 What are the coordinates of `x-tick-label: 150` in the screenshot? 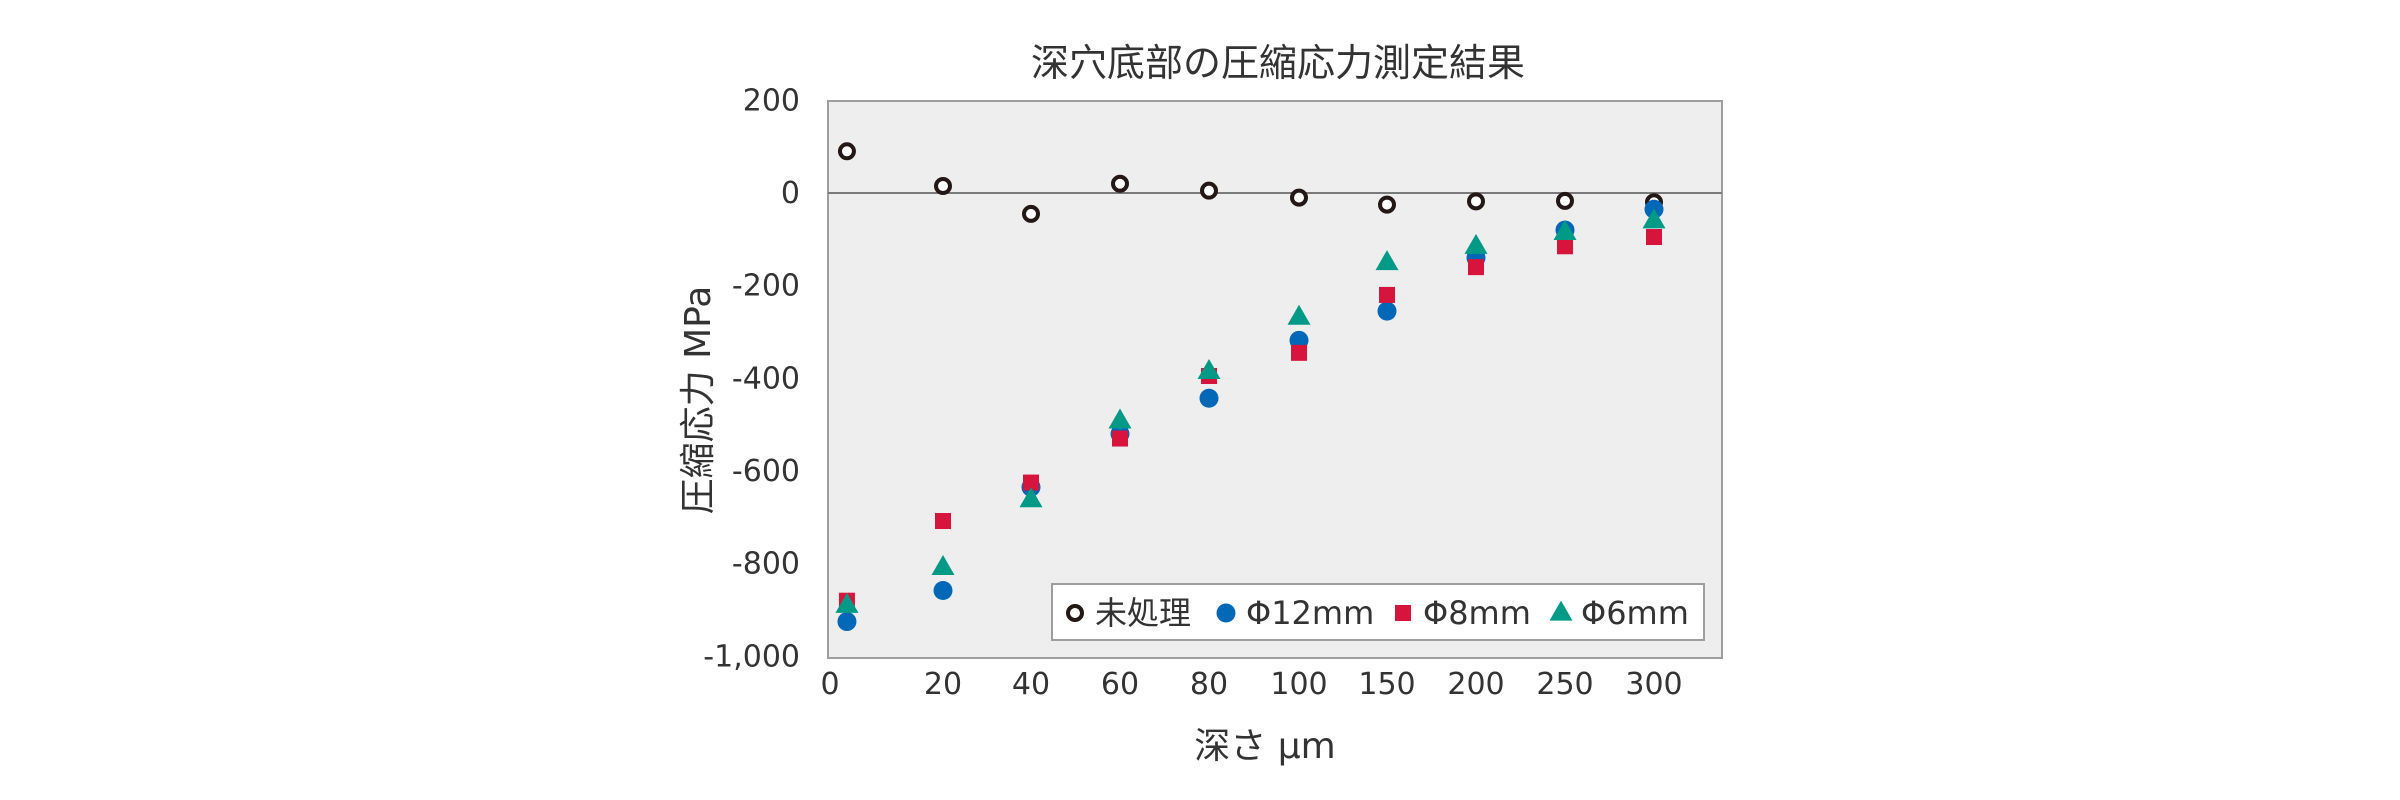 It's located at (1386, 684).